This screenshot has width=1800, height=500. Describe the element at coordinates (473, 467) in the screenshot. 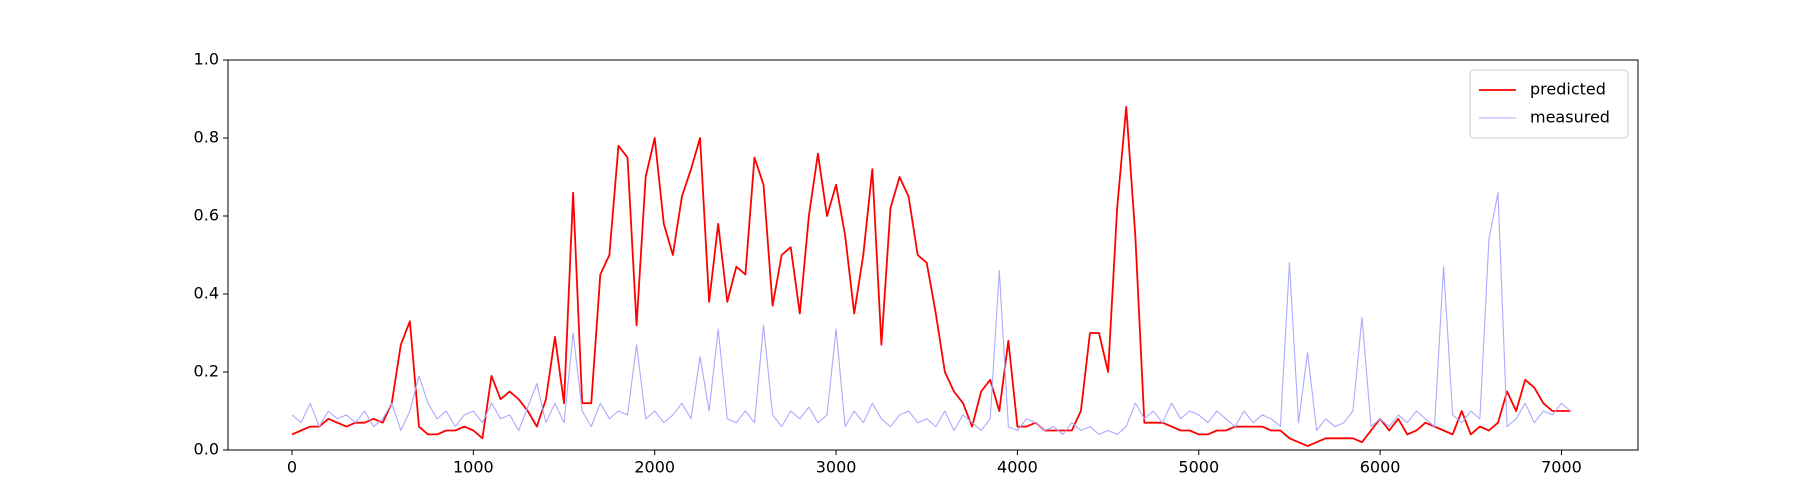

I see `x-tick-label: 1000` at that location.